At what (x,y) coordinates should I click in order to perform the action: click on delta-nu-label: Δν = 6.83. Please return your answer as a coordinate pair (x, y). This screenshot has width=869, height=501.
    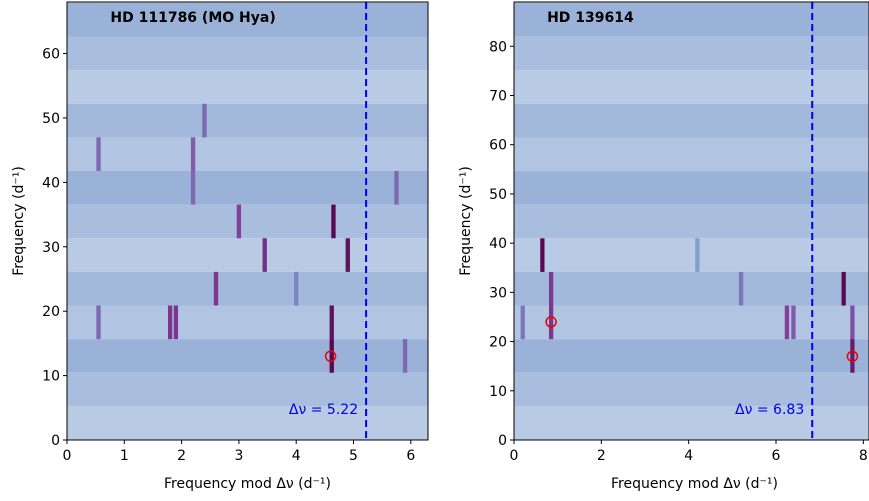
    Looking at the image, I should click on (769, 410).